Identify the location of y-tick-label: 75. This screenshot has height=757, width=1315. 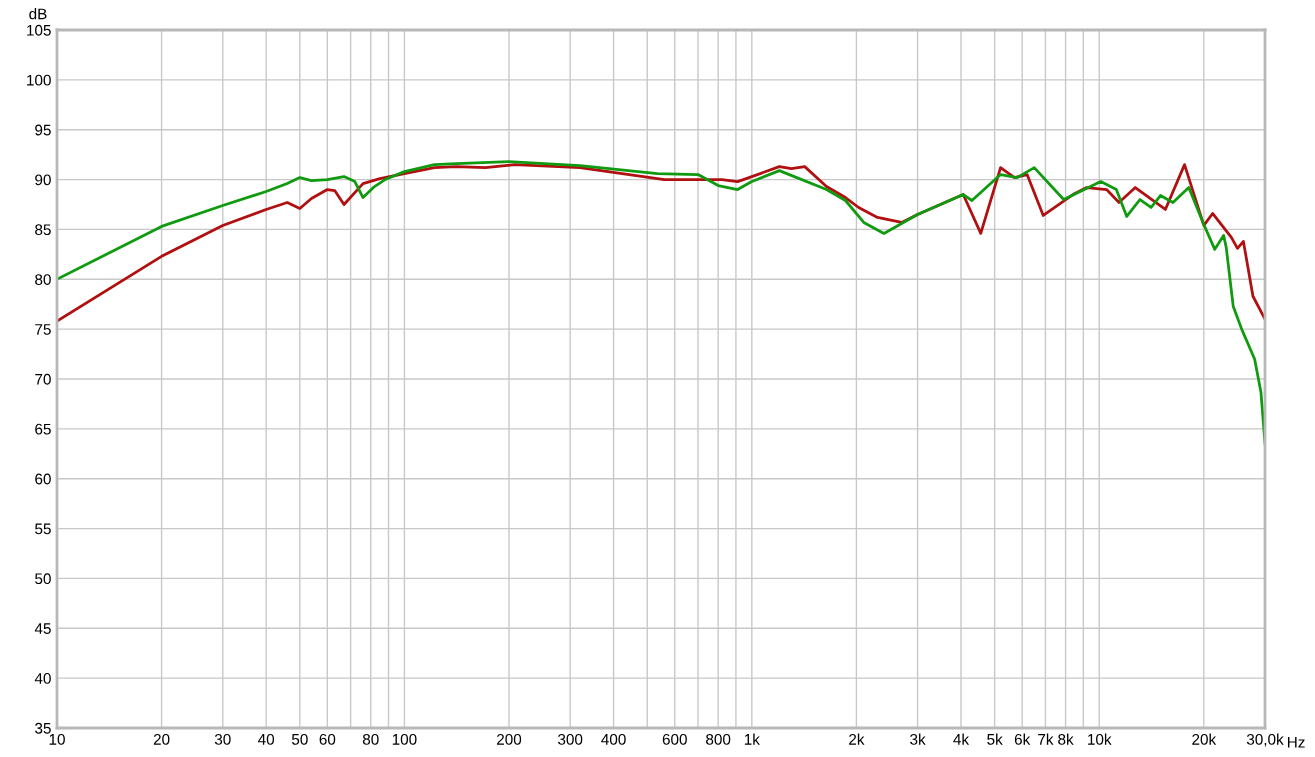
(43, 329).